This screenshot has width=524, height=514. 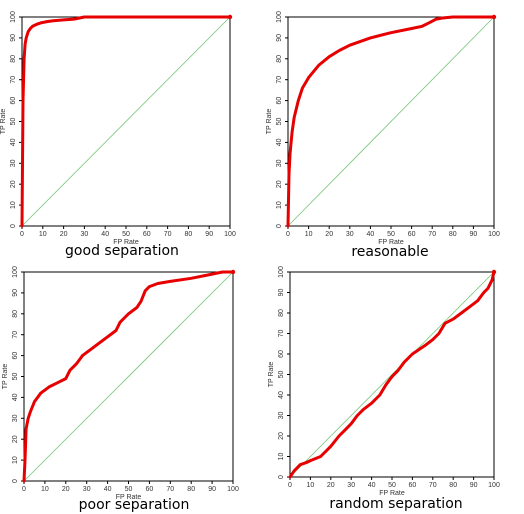 What do you see at coordinates (122, 251) in the screenshot?
I see `panel-caption: good separation` at bounding box center [122, 251].